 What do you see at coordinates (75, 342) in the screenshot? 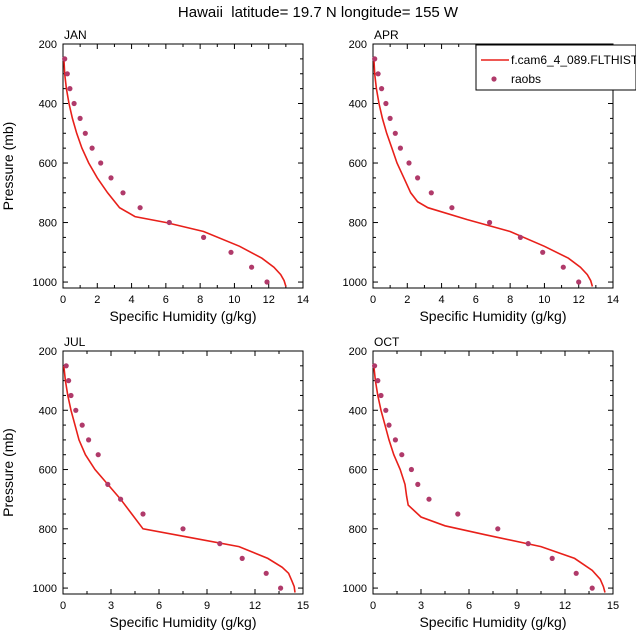
I see `panel-title: JUL` at bounding box center [75, 342].